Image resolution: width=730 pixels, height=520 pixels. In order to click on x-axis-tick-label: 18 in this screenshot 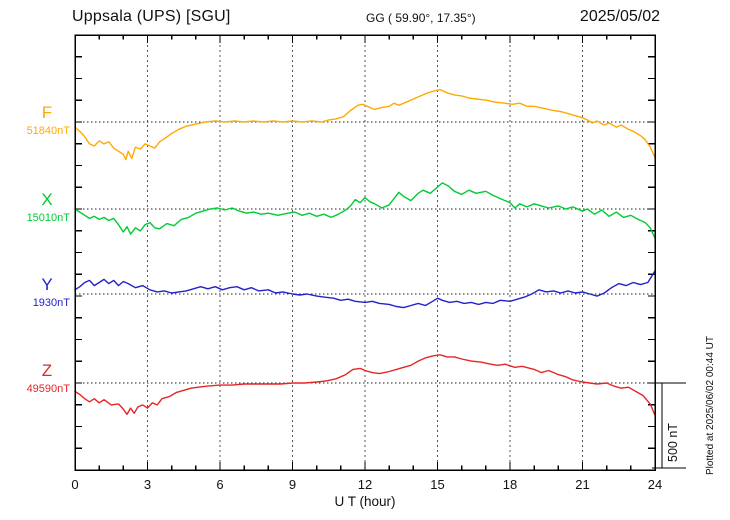, I will do `click(510, 484)`.